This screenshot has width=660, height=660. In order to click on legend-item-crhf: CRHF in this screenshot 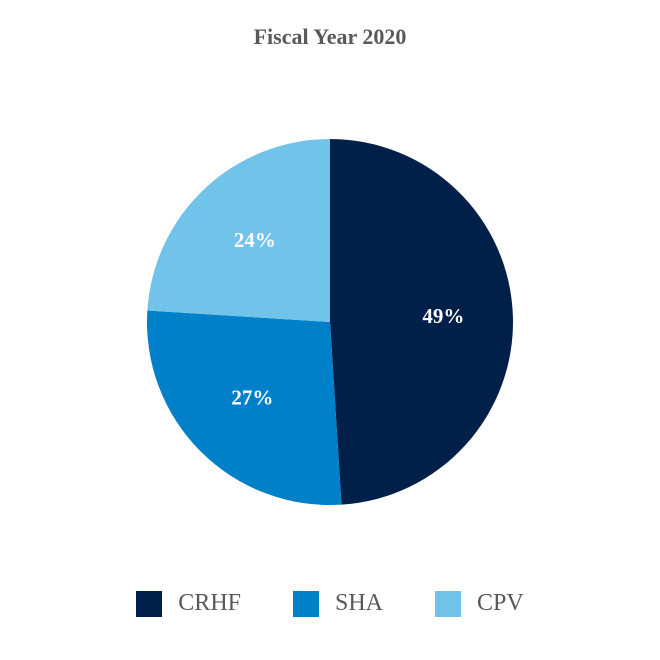, I will do `click(188, 603)`.